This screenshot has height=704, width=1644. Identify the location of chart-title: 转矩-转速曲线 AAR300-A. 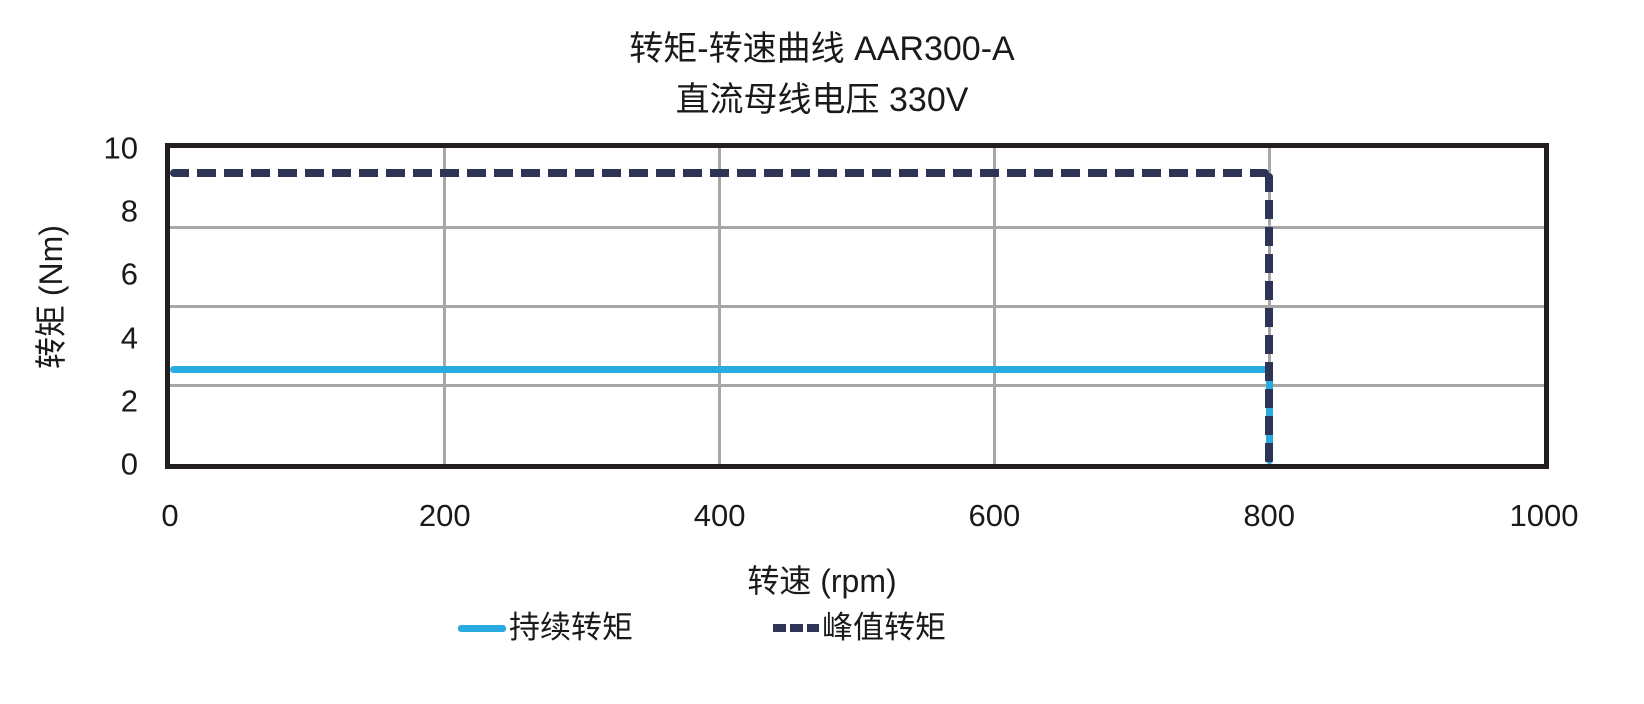
(822, 49).